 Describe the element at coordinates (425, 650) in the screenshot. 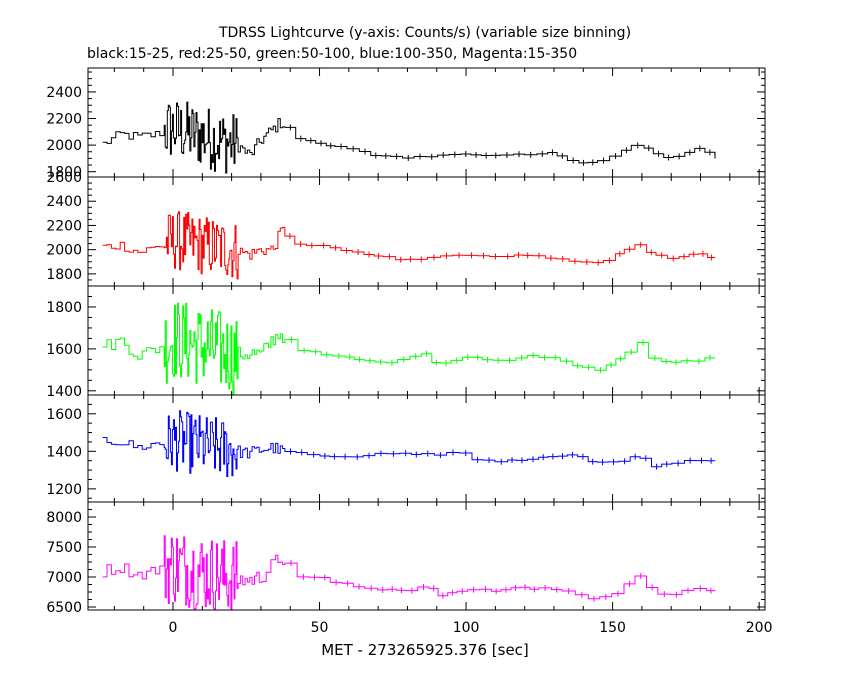

I see `x-axis-label: MET - 273265925.376 [sec]` at that location.